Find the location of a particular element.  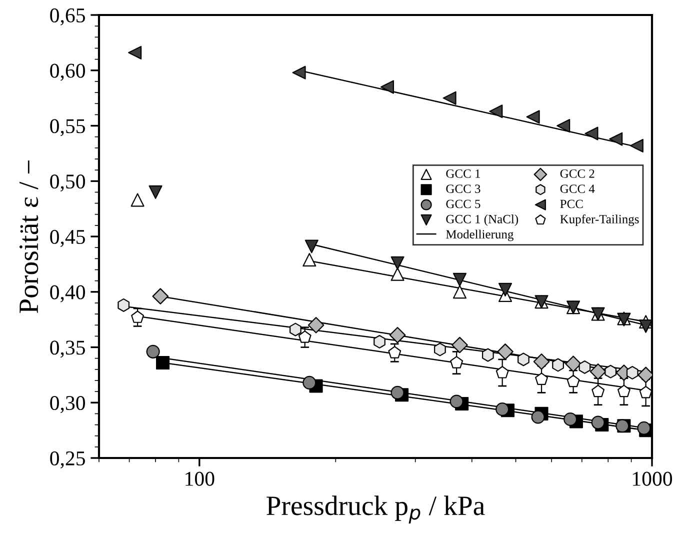

y-tick-label: 0,30 is located at coordinates (68, 405).